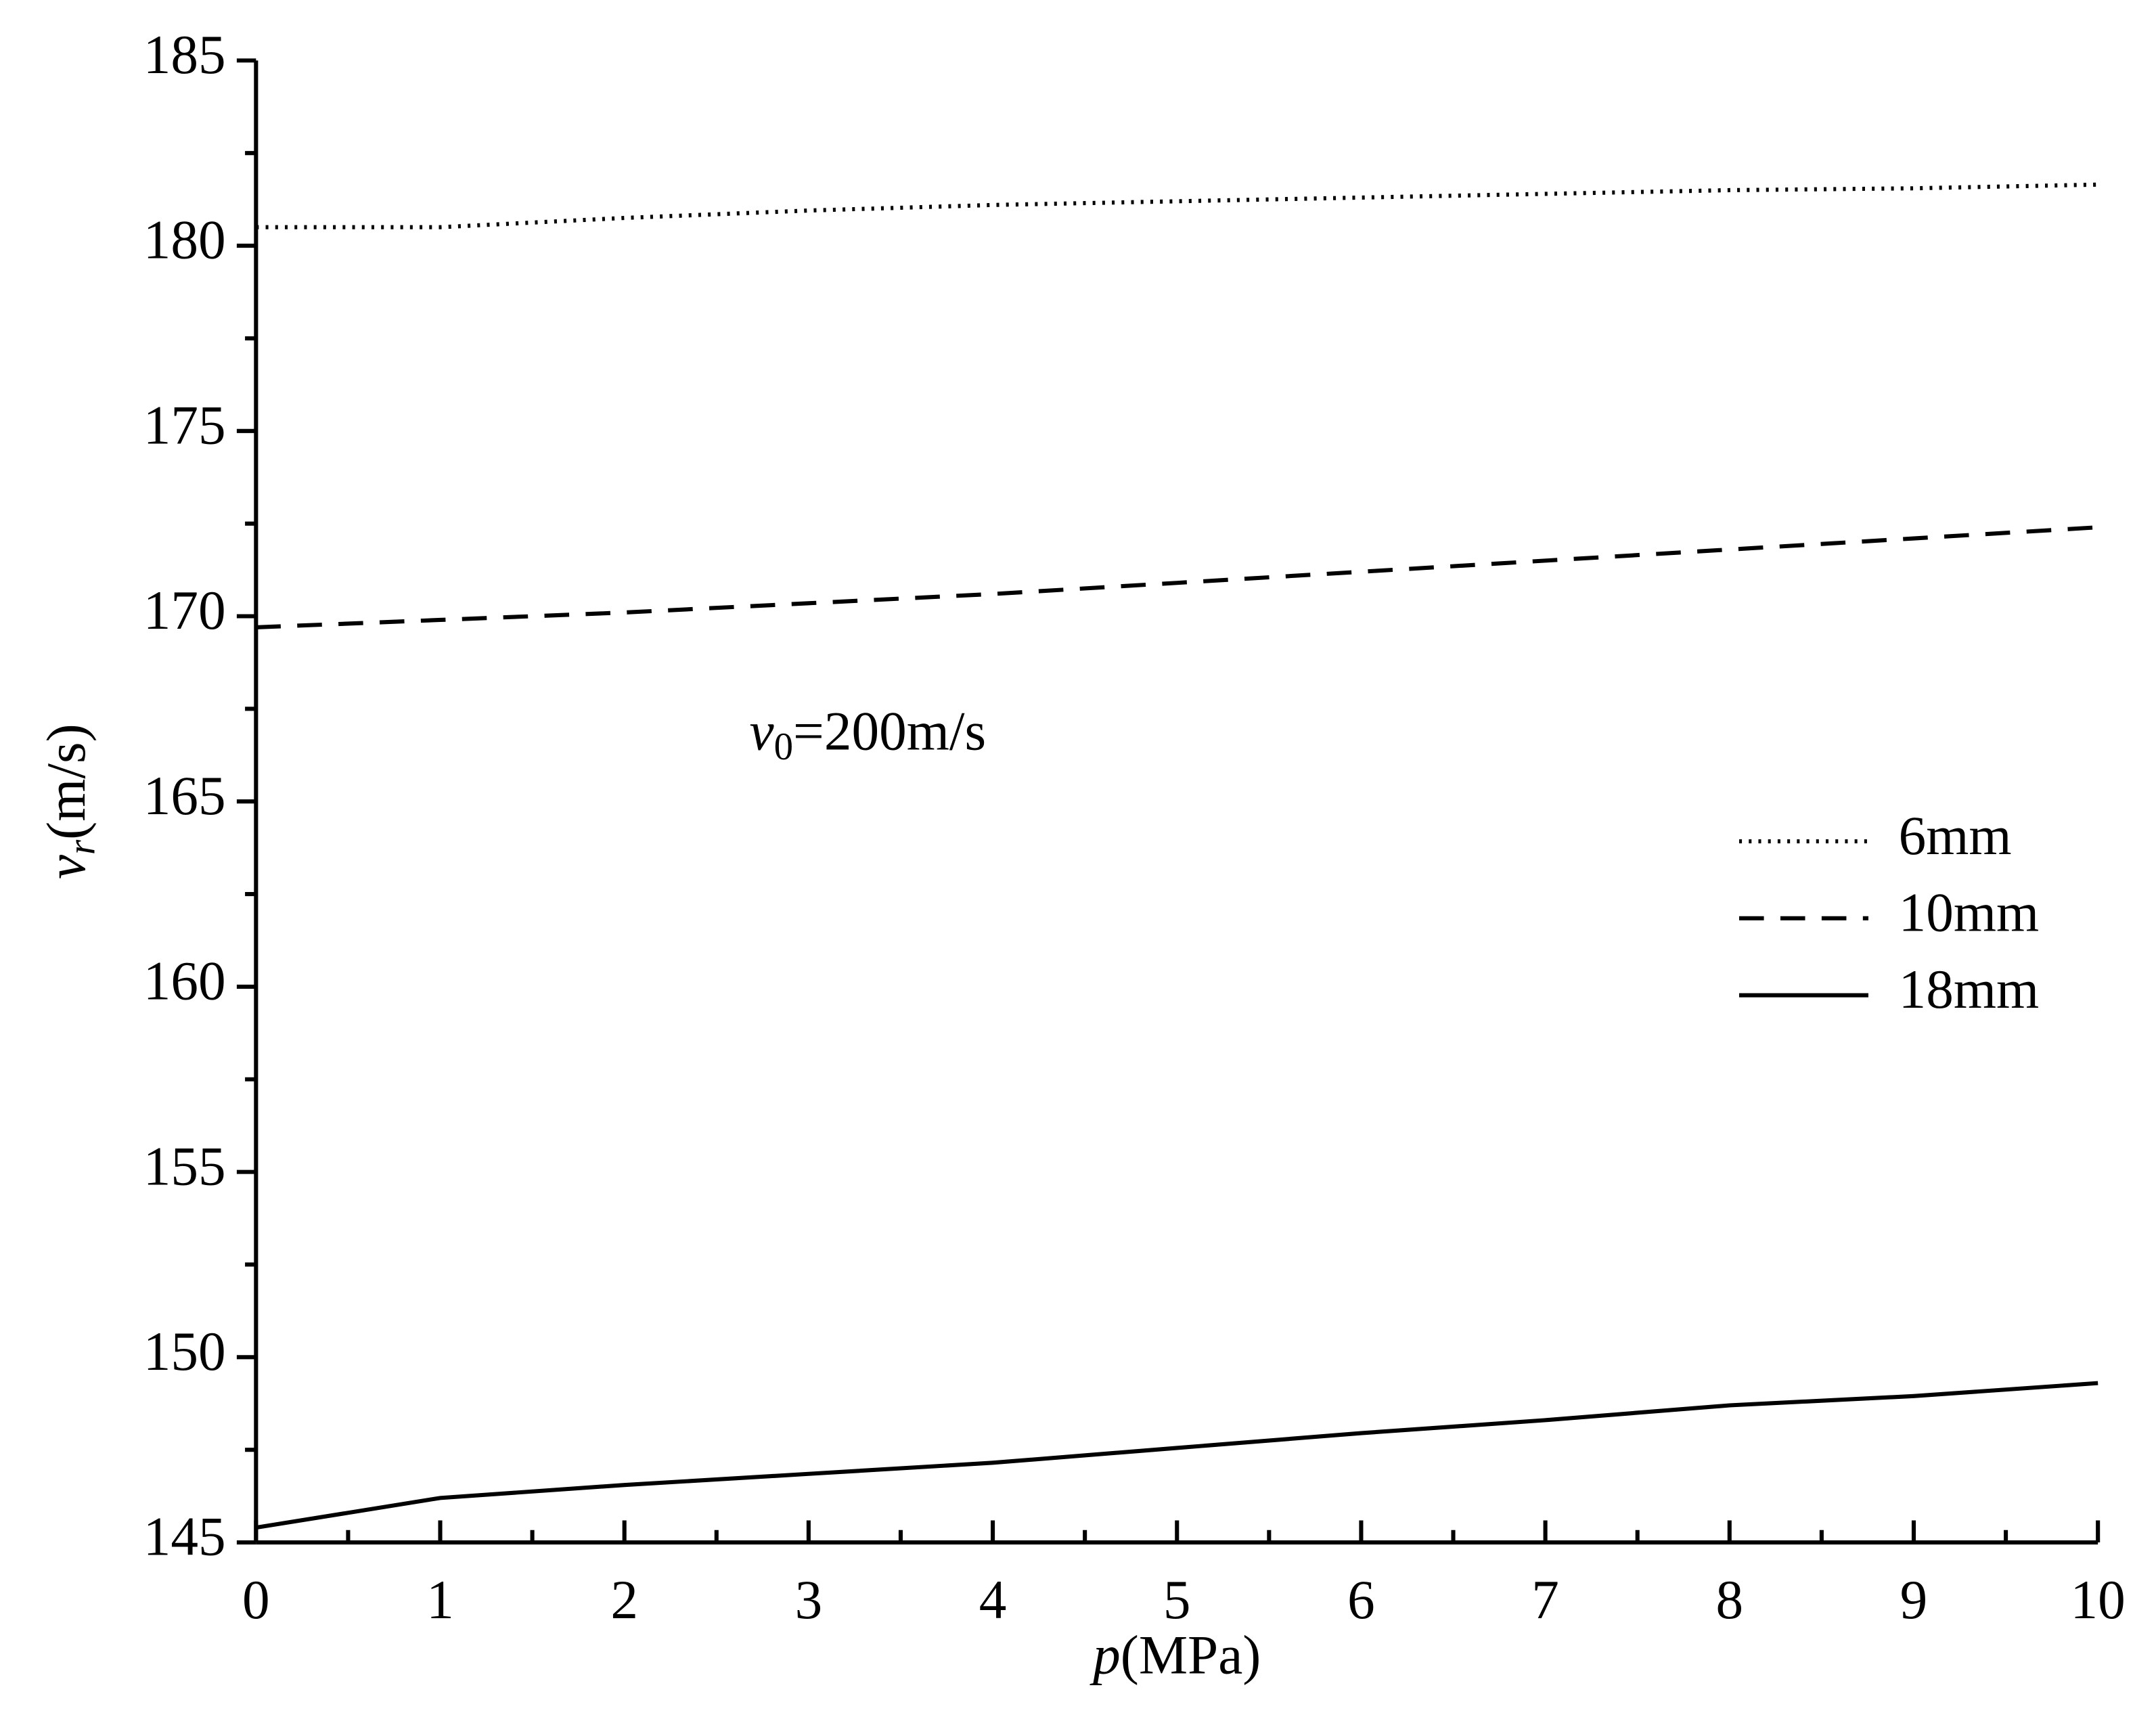 This screenshot has width=2156, height=1717. What do you see at coordinates (184, 795) in the screenshot?
I see `y-tick-label: 165` at bounding box center [184, 795].